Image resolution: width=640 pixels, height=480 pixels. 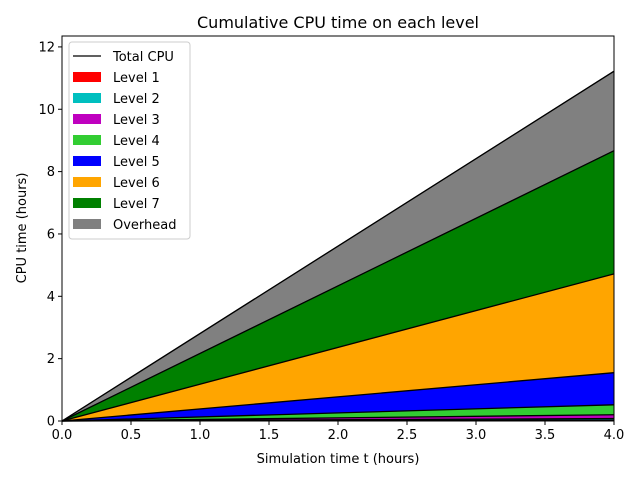 What do you see at coordinates (51, 359) in the screenshot?
I see `y-tick-label: 2` at bounding box center [51, 359].